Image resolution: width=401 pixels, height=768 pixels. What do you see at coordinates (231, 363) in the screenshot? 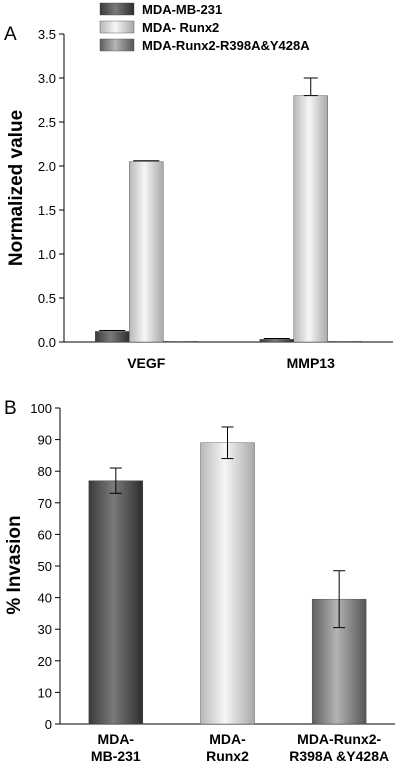
I see `panel-a-x-axis: VEGF MMP13` at bounding box center [231, 363].